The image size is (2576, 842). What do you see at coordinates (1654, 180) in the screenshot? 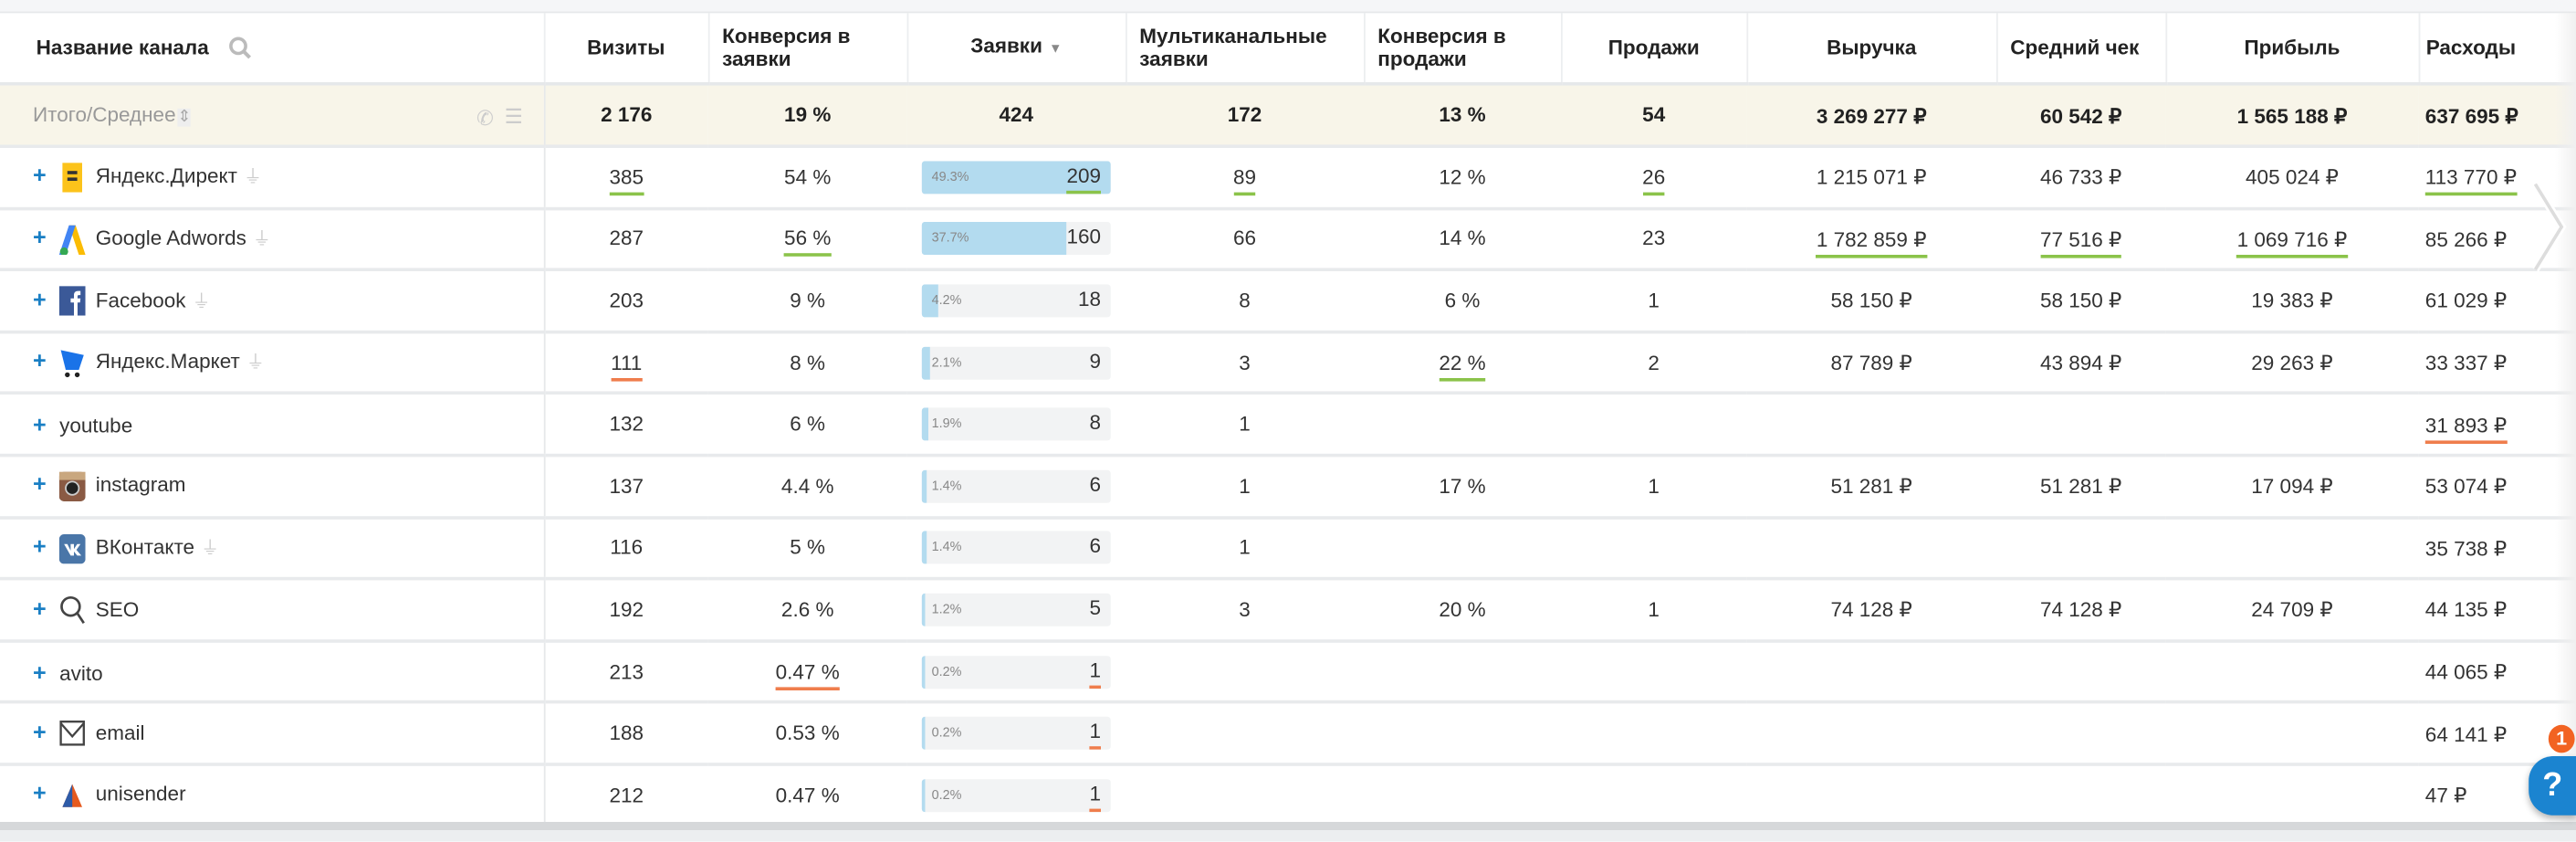
I see `sales-value: 26` at bounding box center [1654, 180].